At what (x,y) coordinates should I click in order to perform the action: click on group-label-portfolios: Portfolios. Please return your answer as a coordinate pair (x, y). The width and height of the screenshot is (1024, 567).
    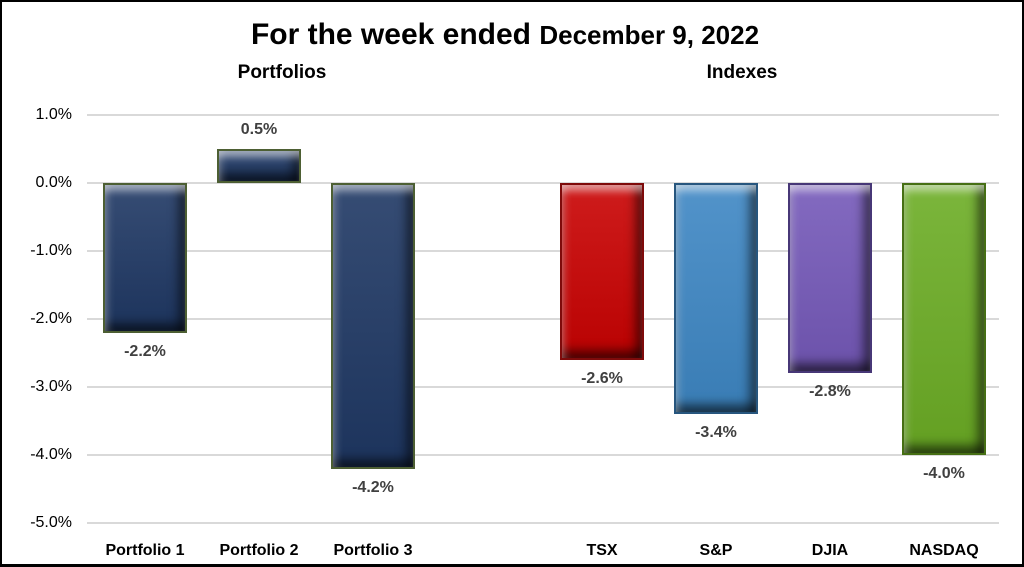
    Looking at the image, I should click on (282, 72).